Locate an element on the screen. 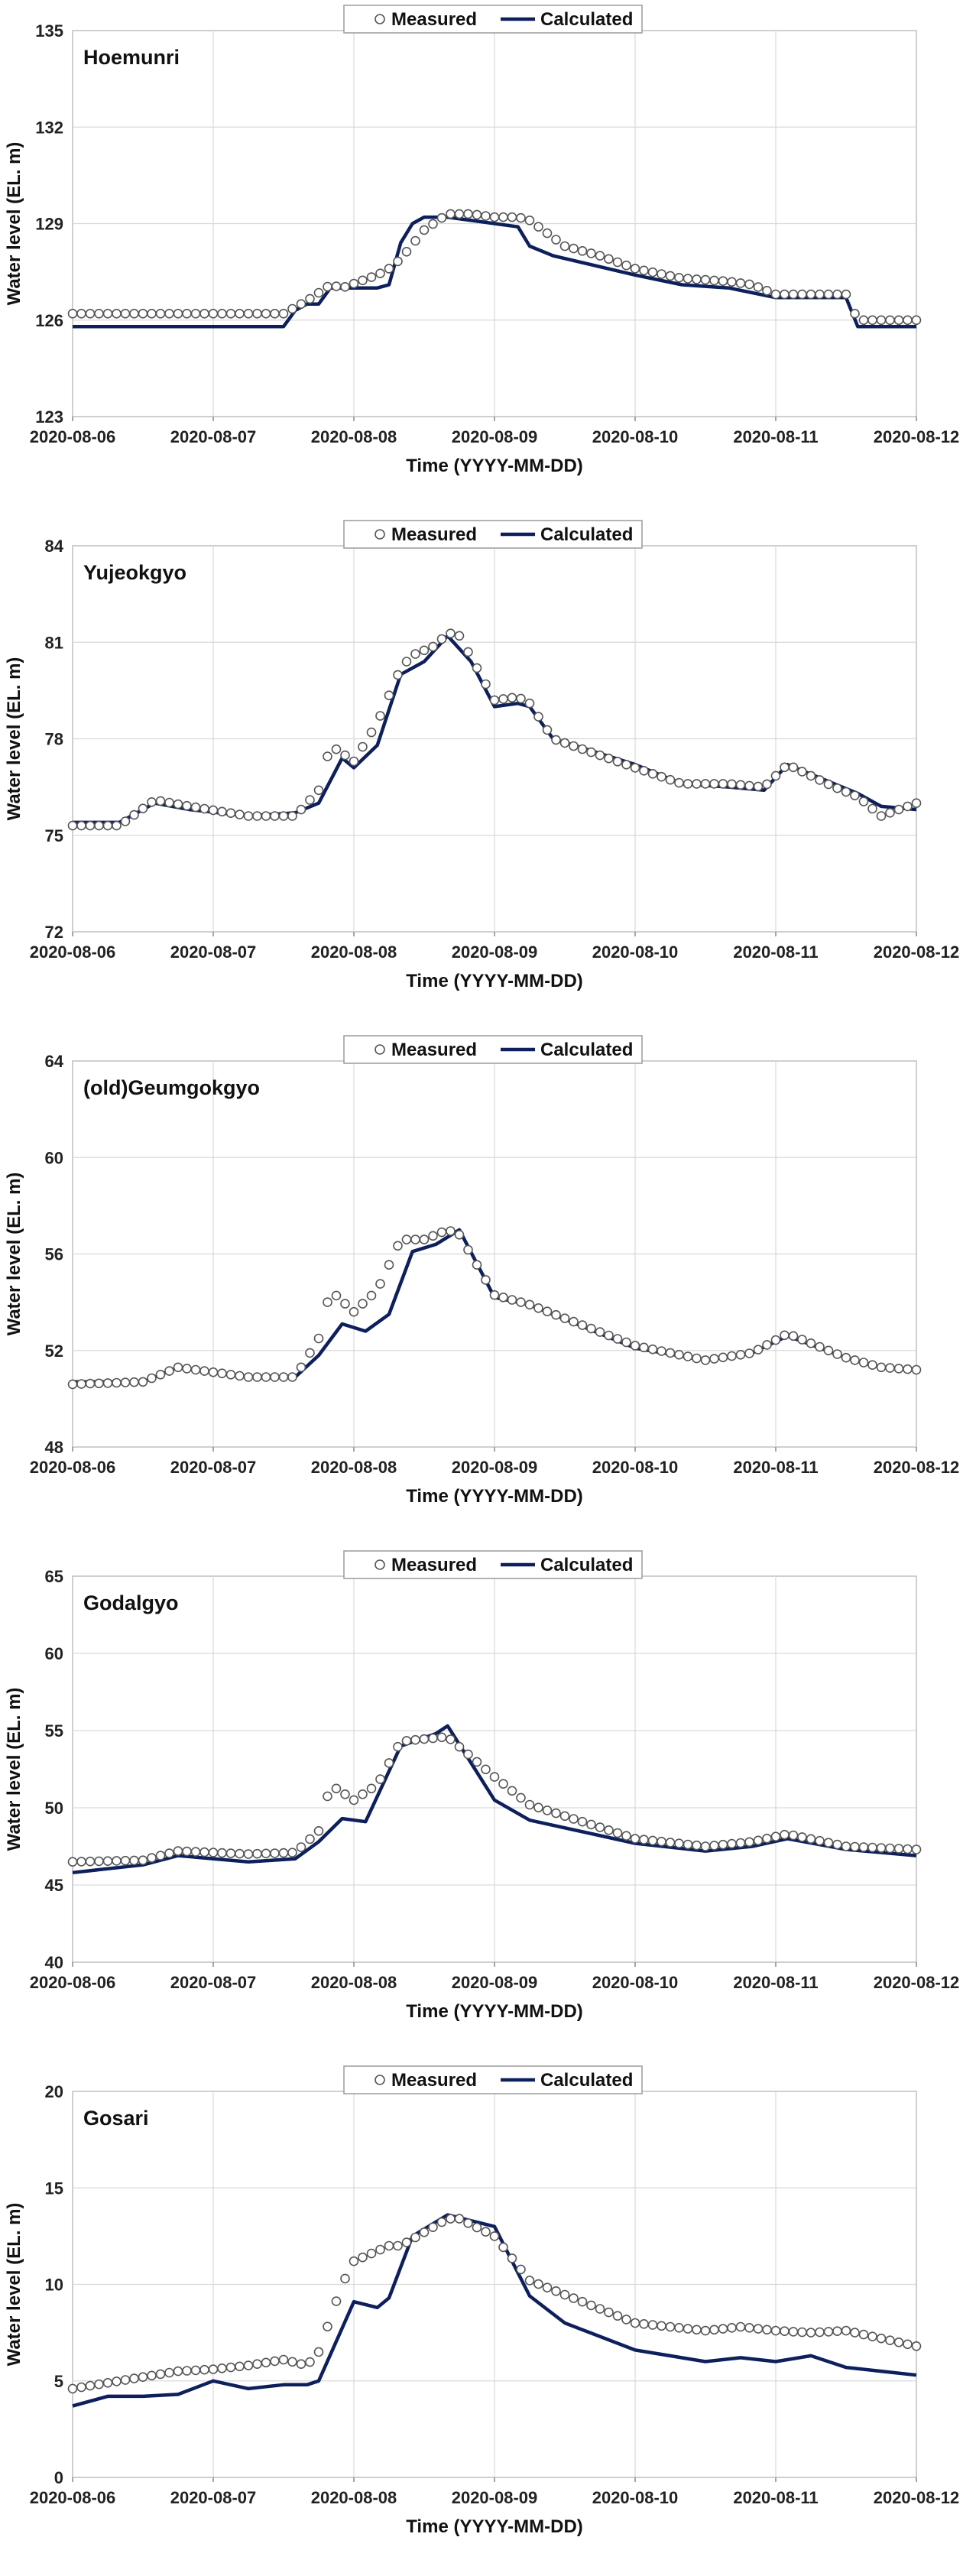  legend: Measured Calculated is located at coordinates (493, 1049).